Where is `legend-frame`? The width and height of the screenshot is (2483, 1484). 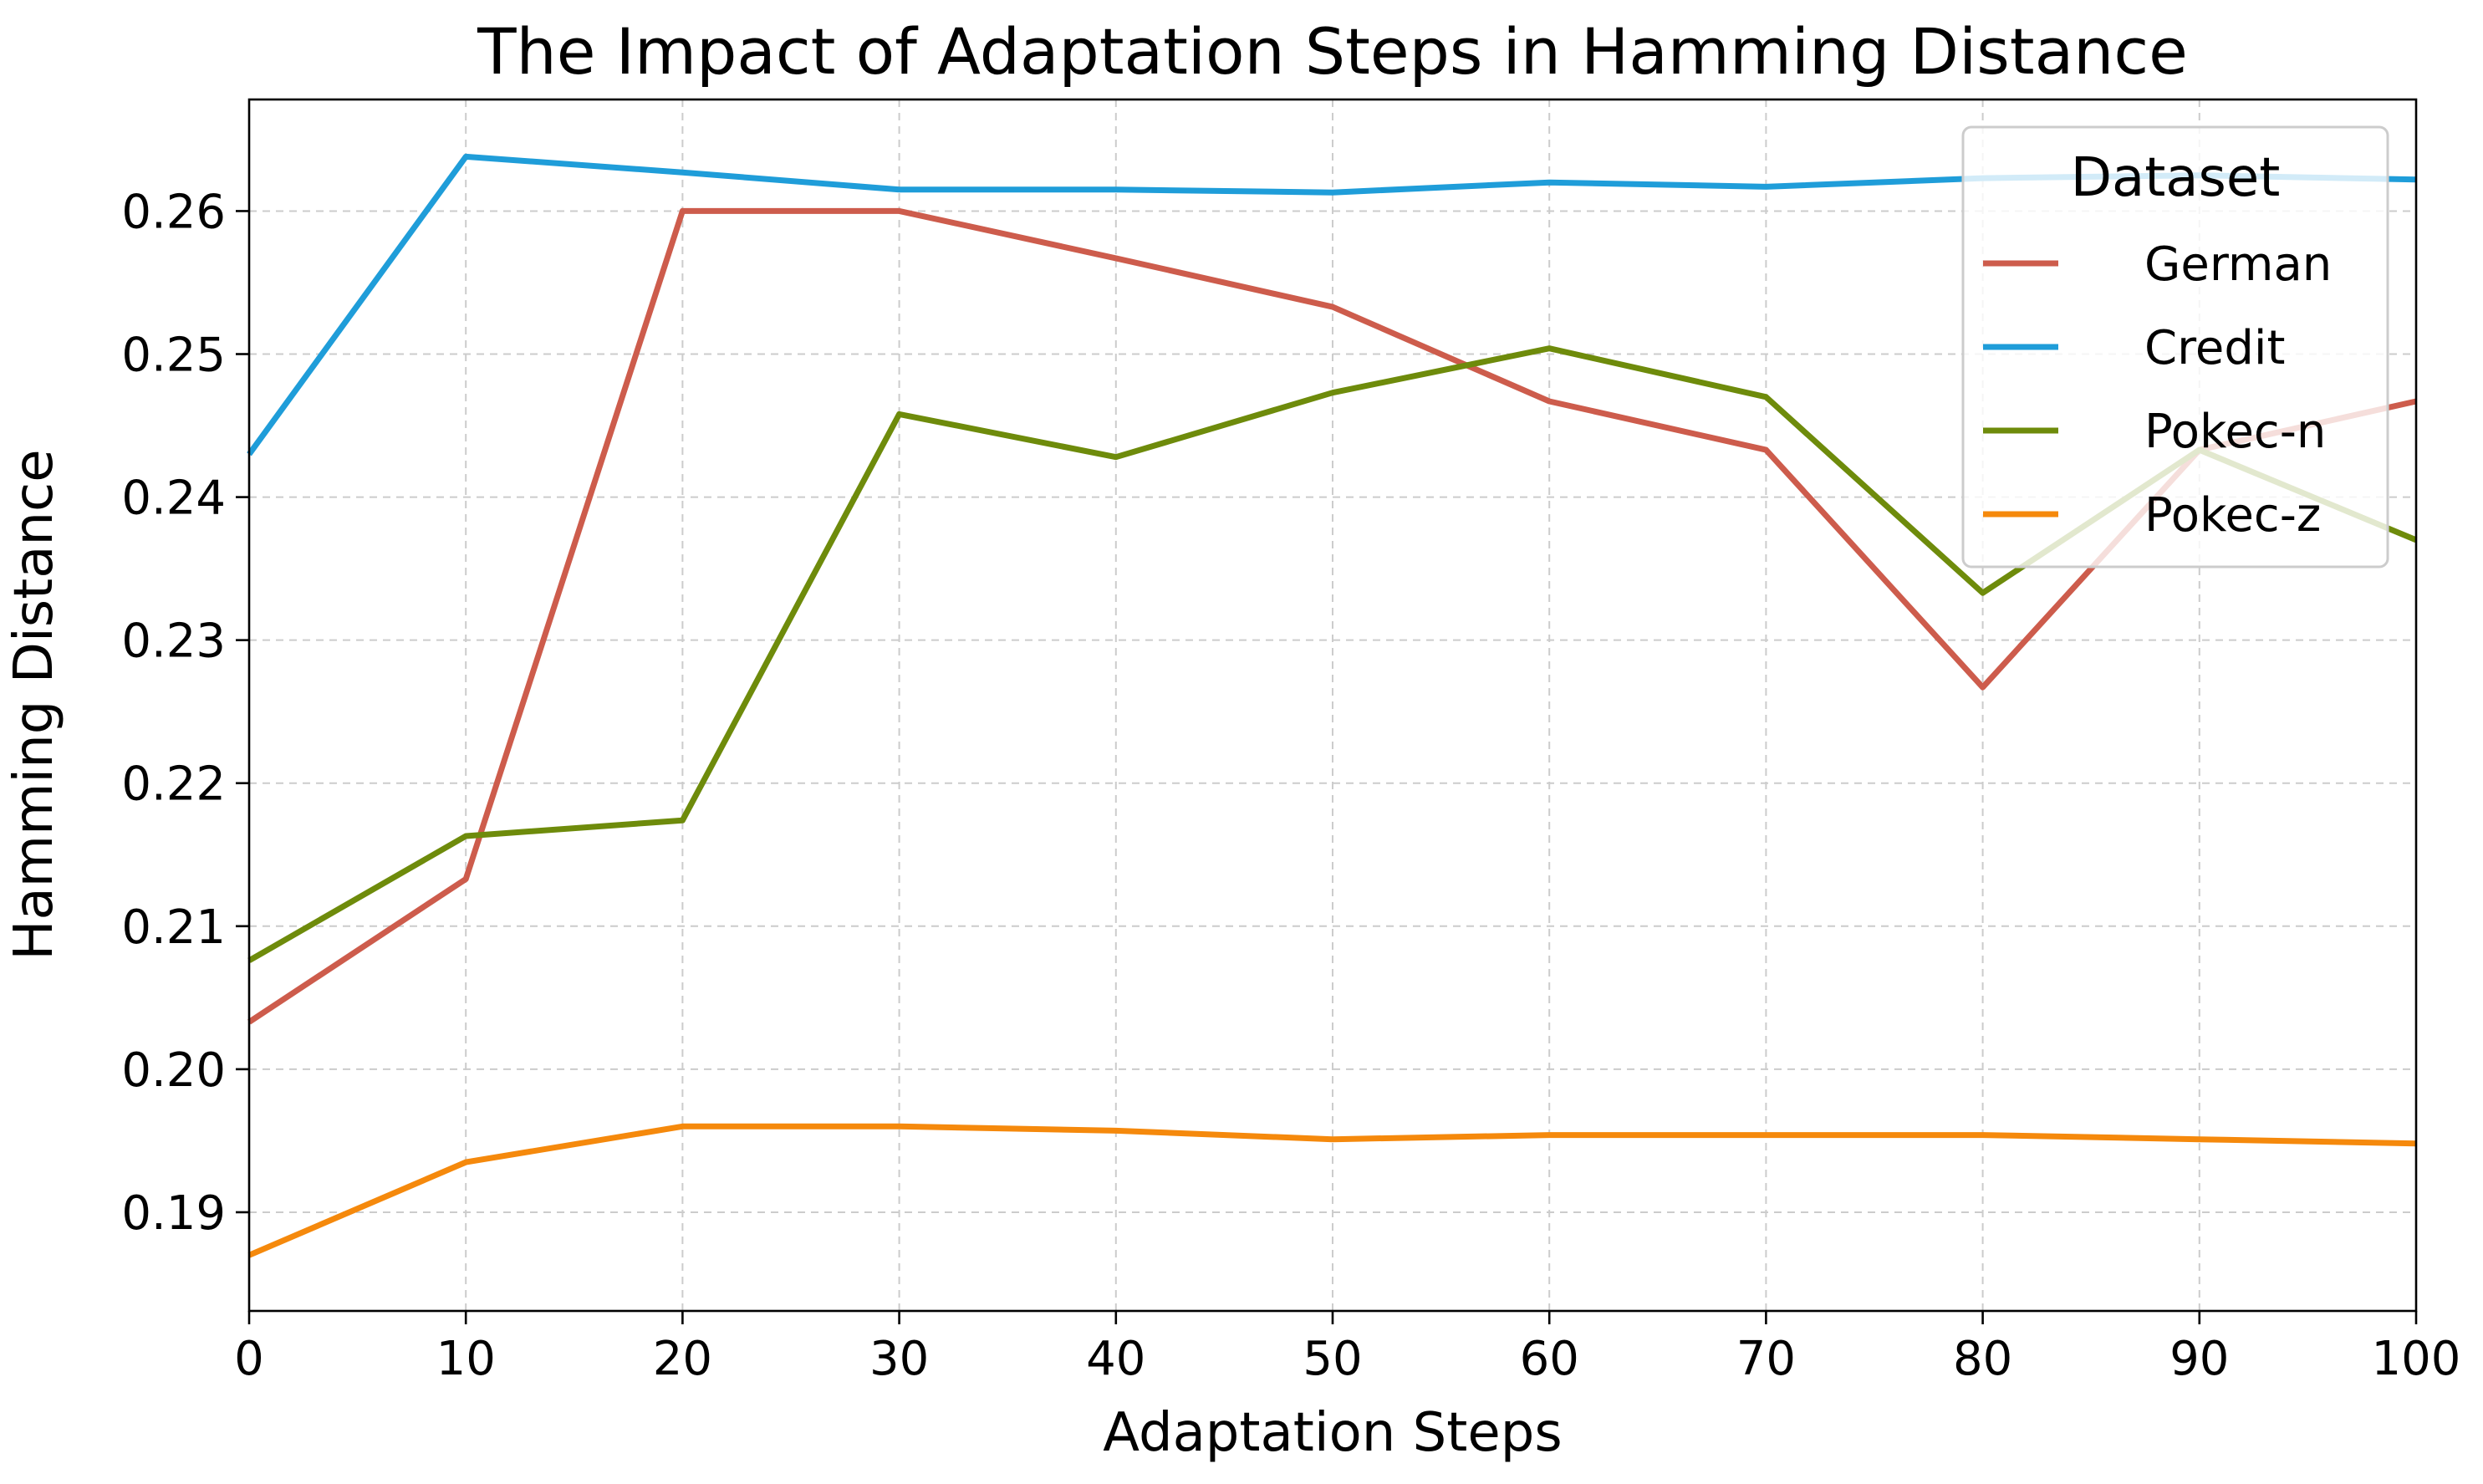
legend-frame is located at coordinates (2175, 347).